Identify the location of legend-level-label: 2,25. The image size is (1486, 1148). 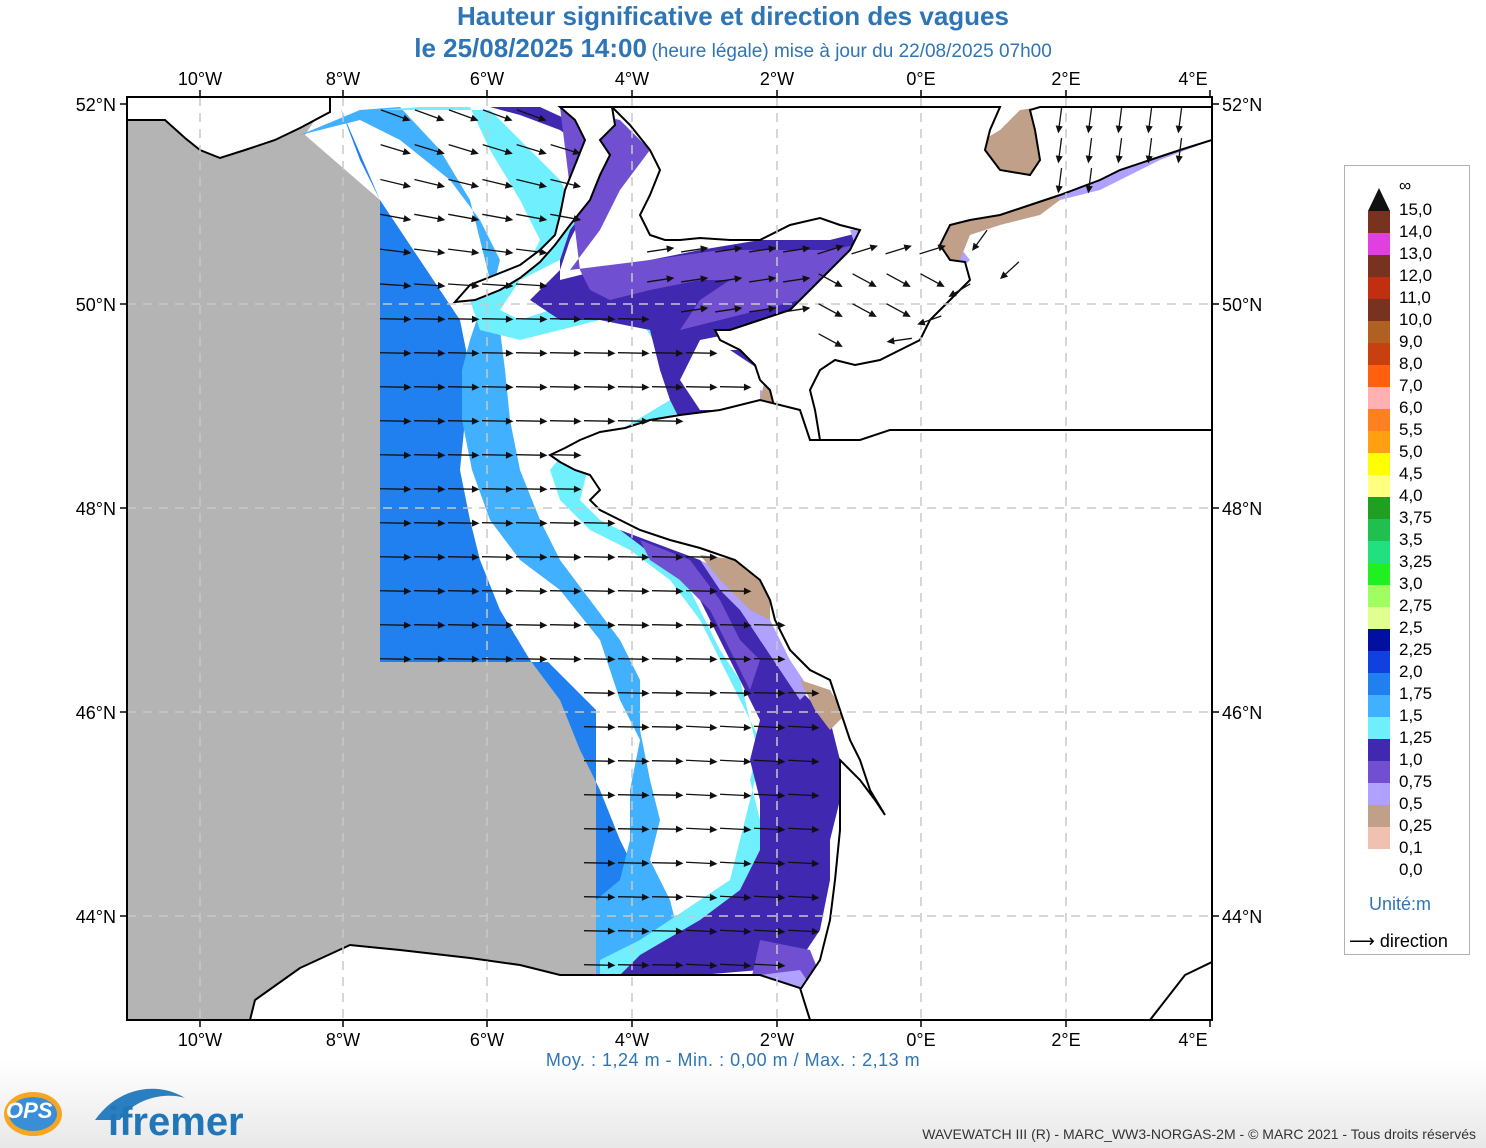
(1416, 649).